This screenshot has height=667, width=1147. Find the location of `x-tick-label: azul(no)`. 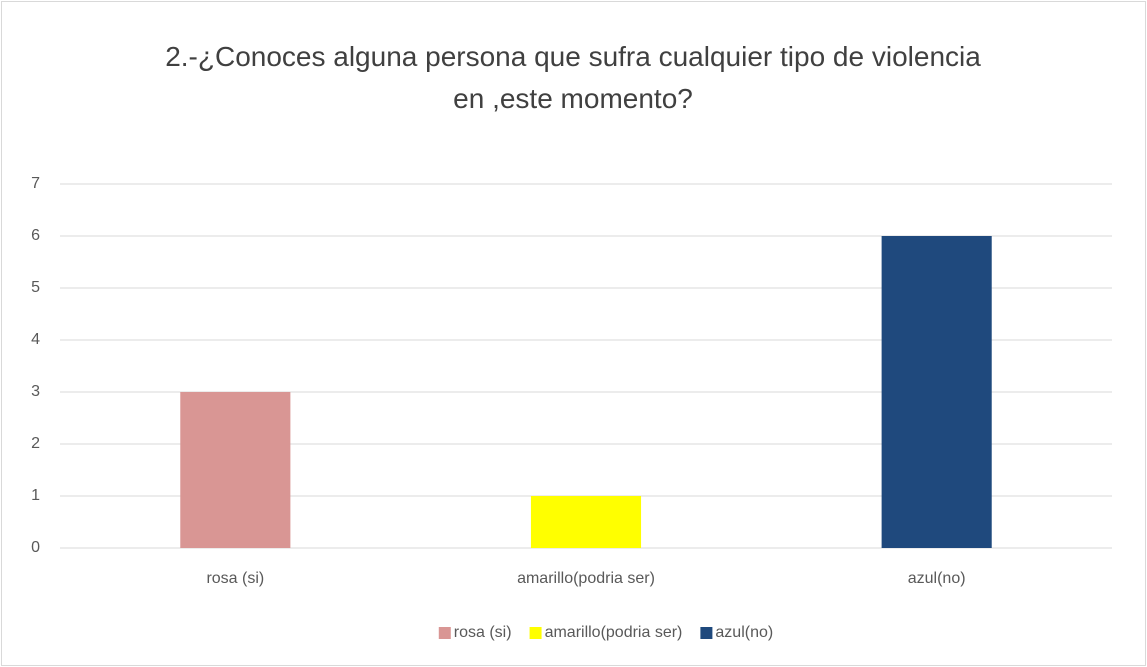

x-tick-label: azul(no) is located at coordinates (937, 578).